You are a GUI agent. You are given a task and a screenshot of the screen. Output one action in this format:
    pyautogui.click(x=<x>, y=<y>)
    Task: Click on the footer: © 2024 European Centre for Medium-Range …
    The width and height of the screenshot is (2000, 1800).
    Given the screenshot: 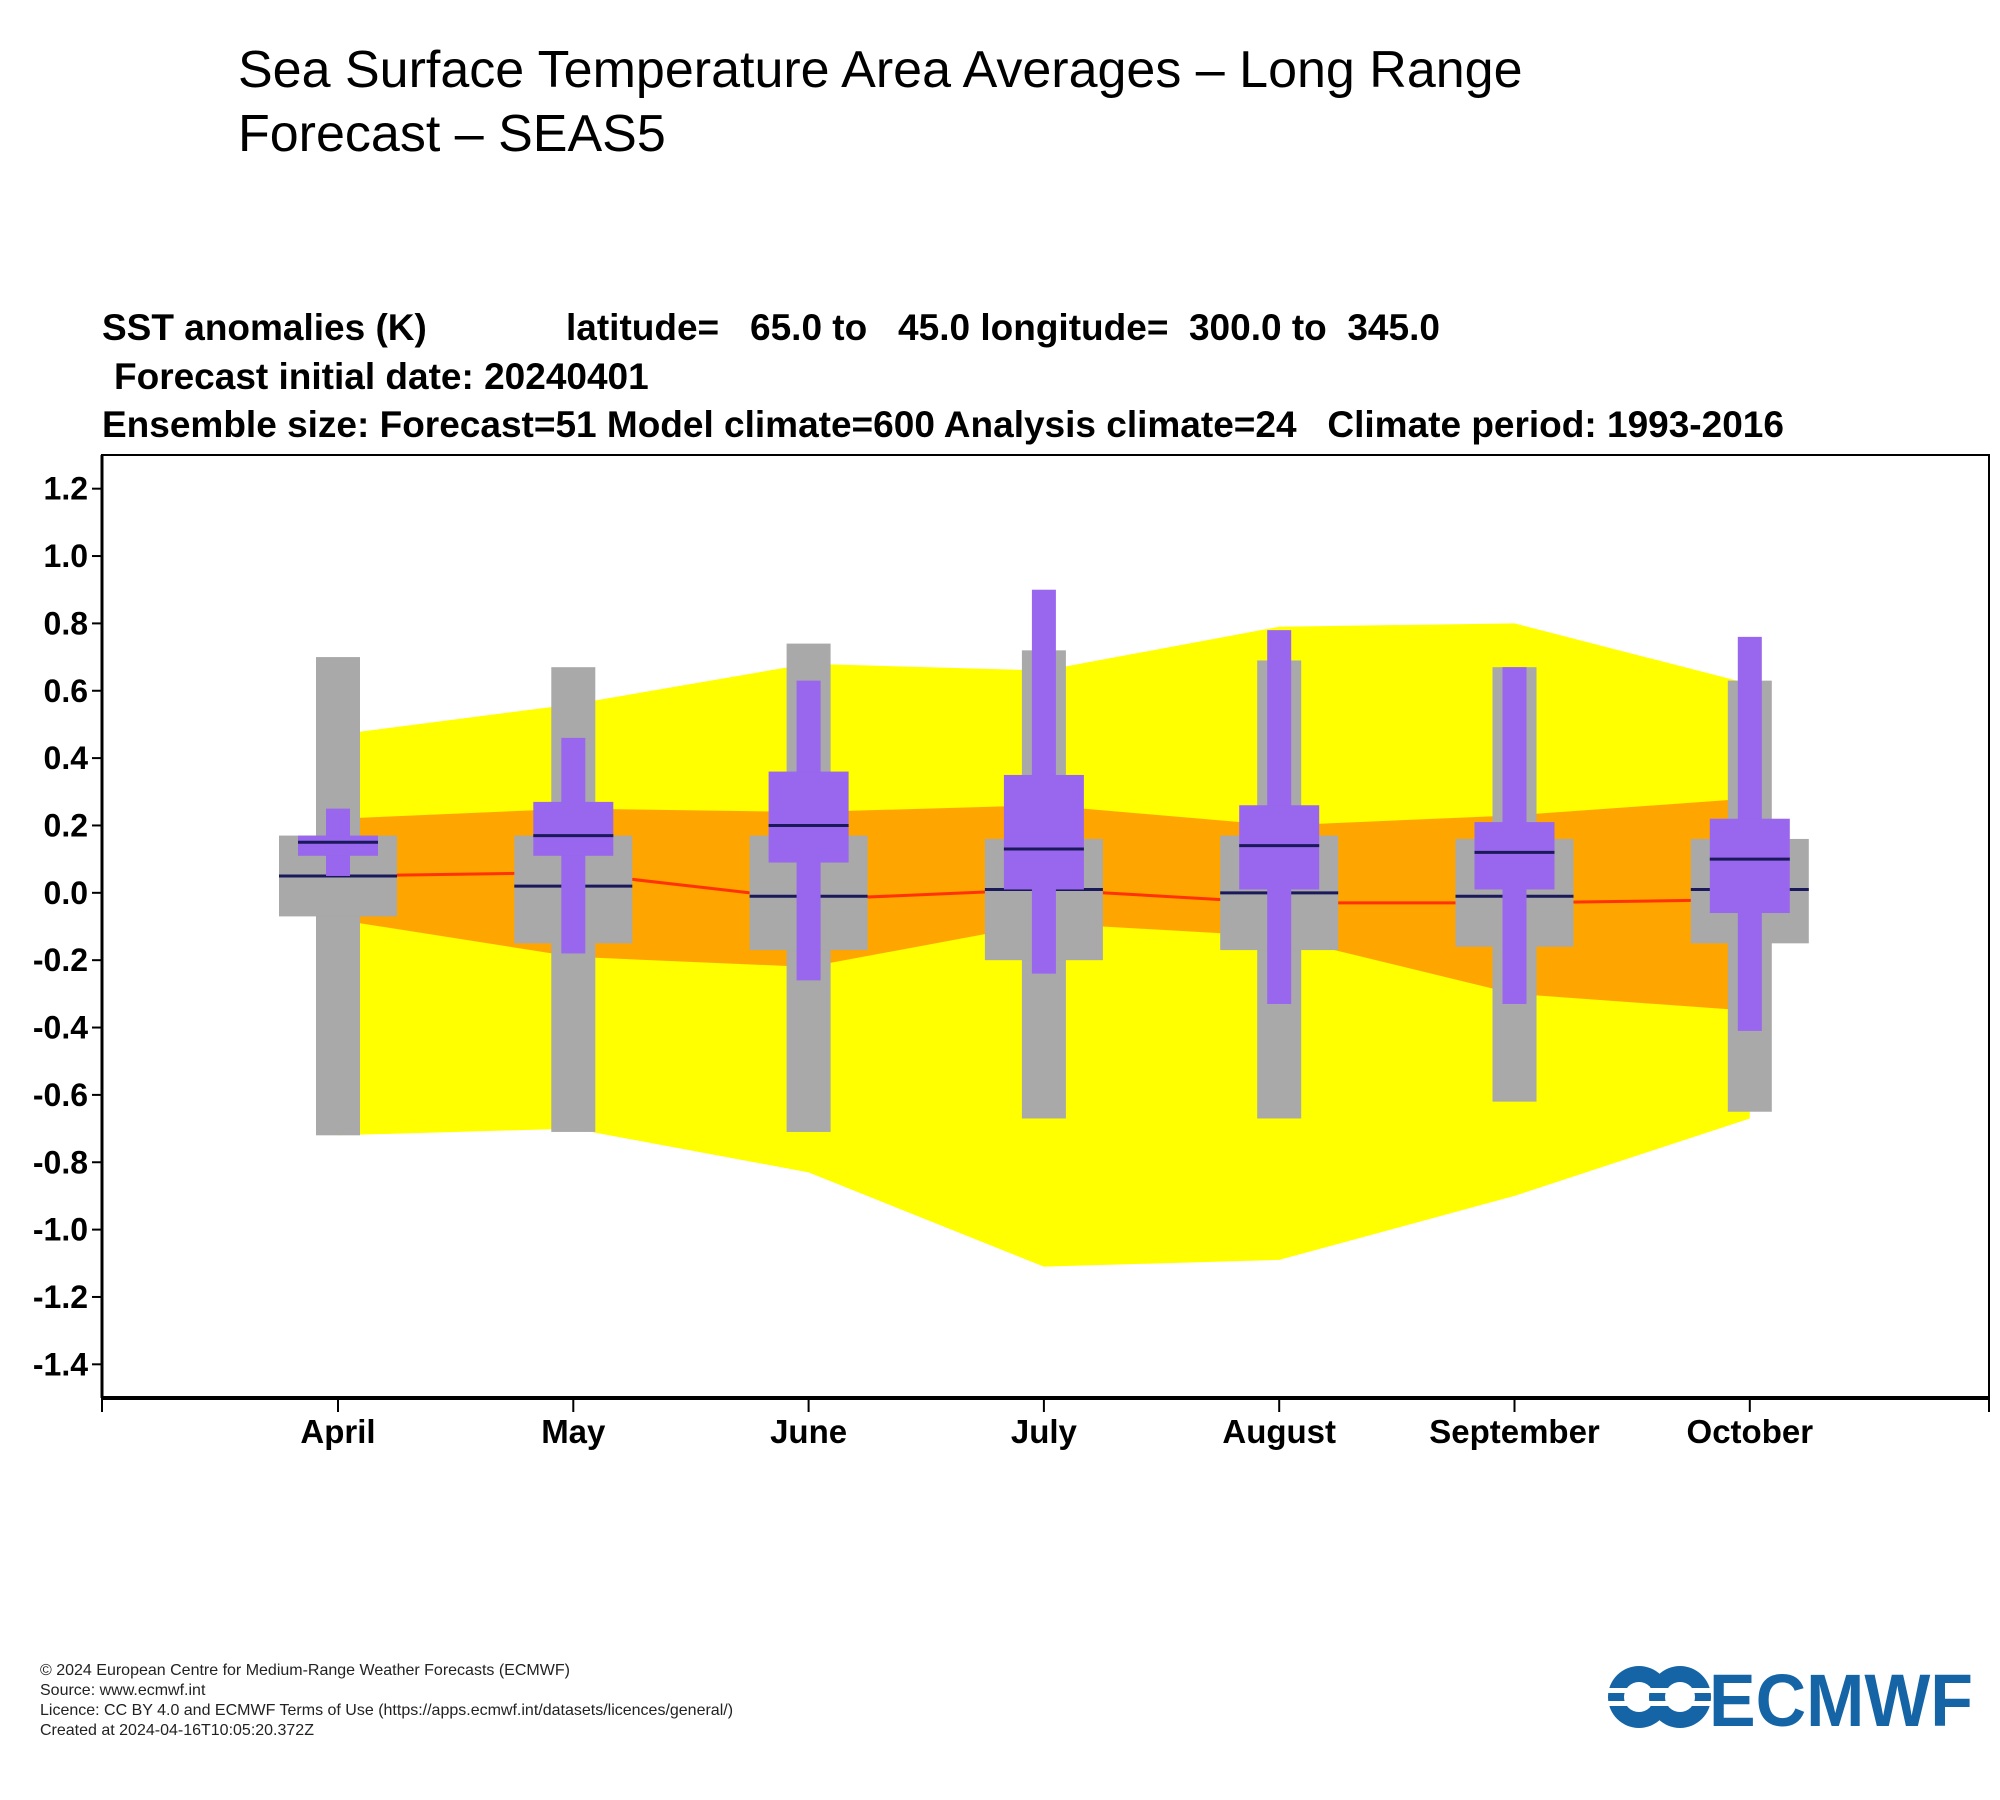 What is the action you would take?
    pyautogui.click(x=386, y=1701)
    